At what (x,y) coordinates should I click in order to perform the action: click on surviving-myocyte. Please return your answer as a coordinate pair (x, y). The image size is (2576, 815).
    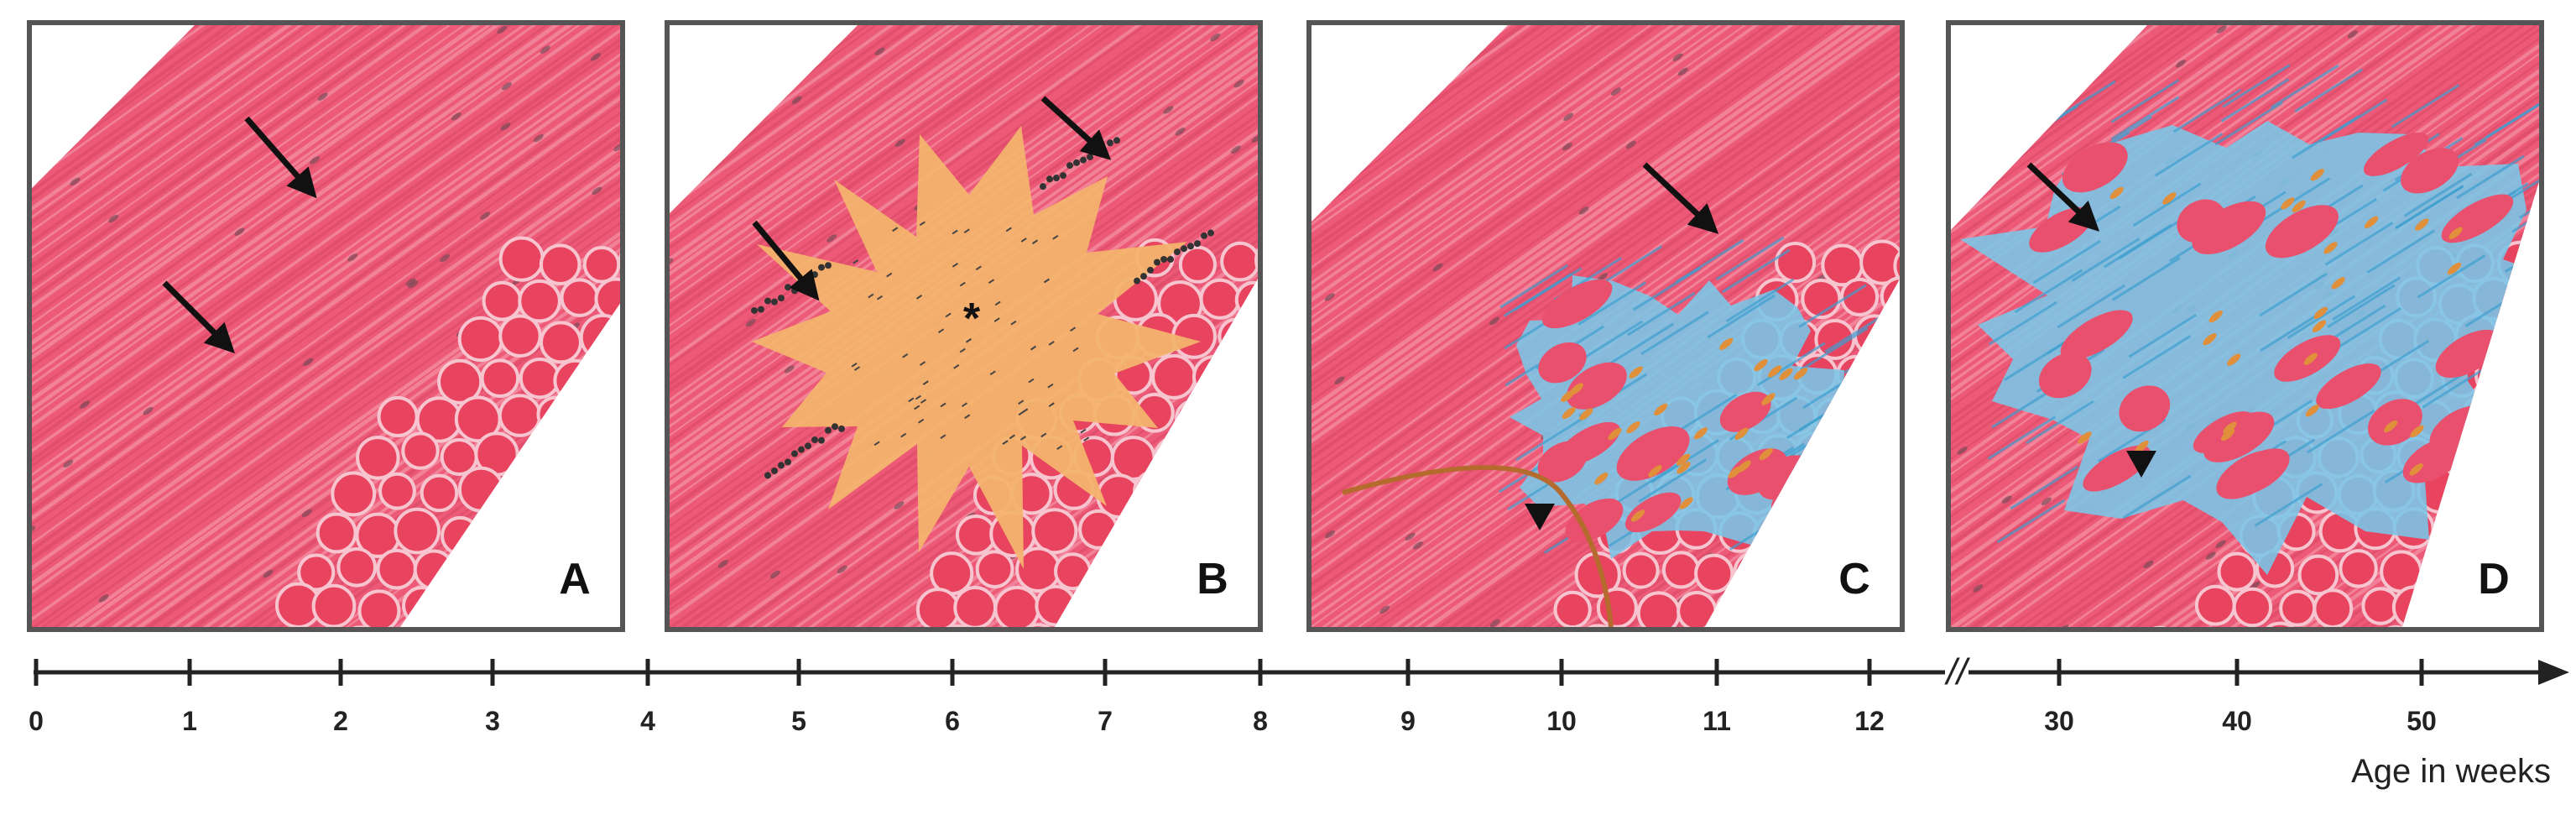
    Looking at the image, I should click on (1577, 304).